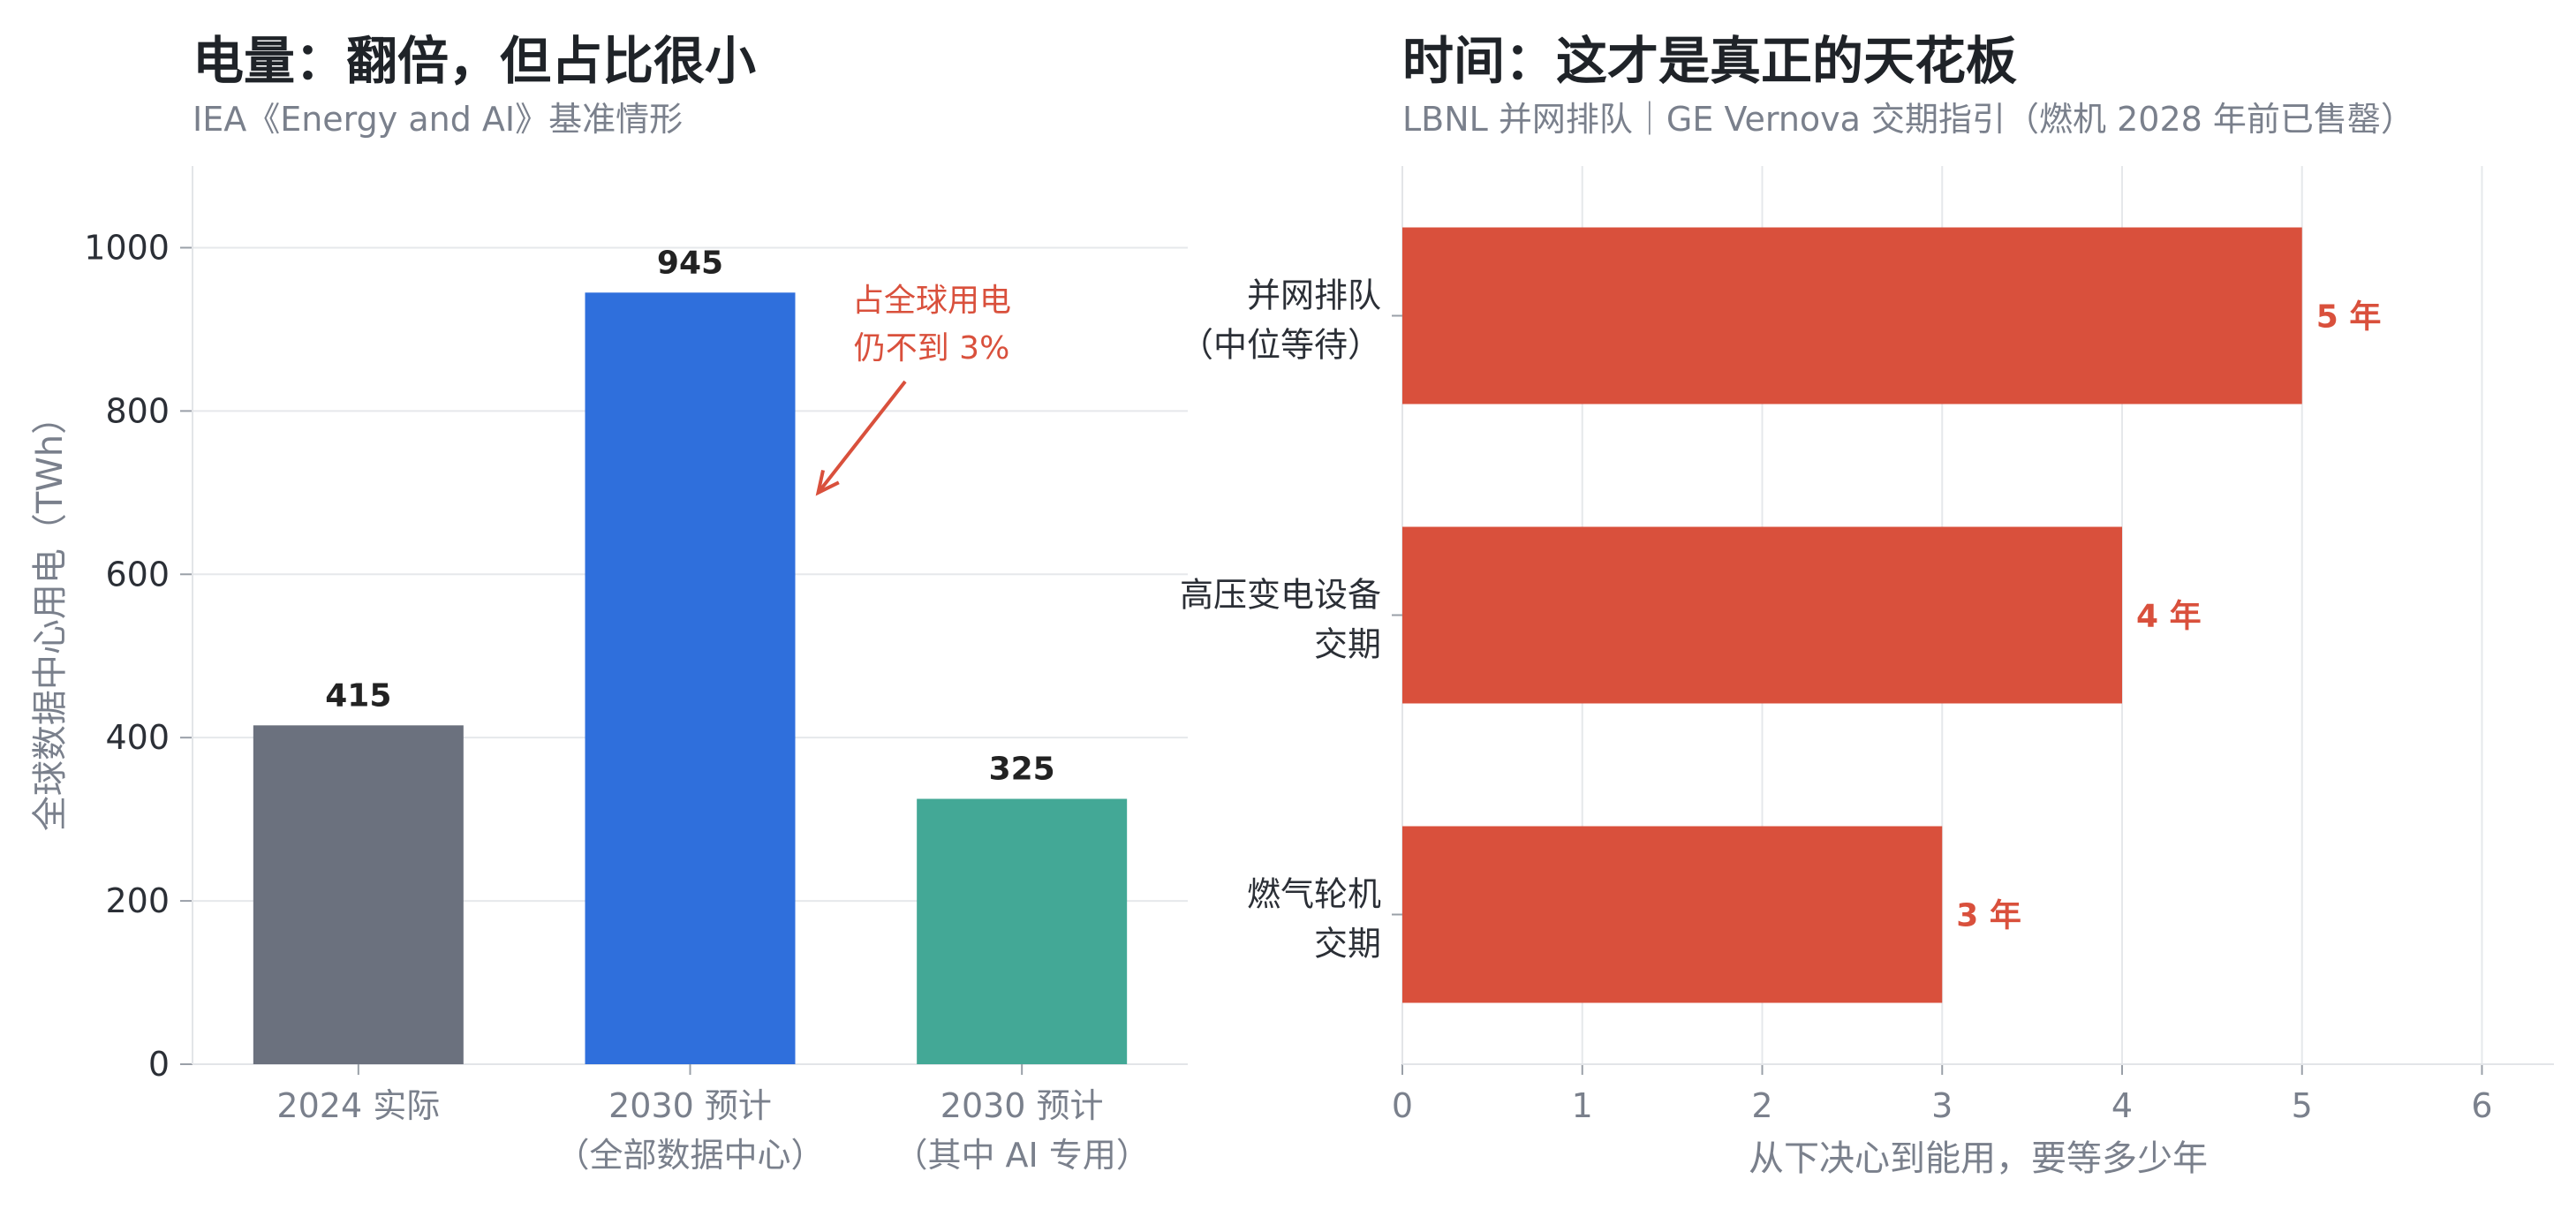  Describe the element at coordinates (137, 738) in the screenshot. I see `y-tick-label: 400` at that location.